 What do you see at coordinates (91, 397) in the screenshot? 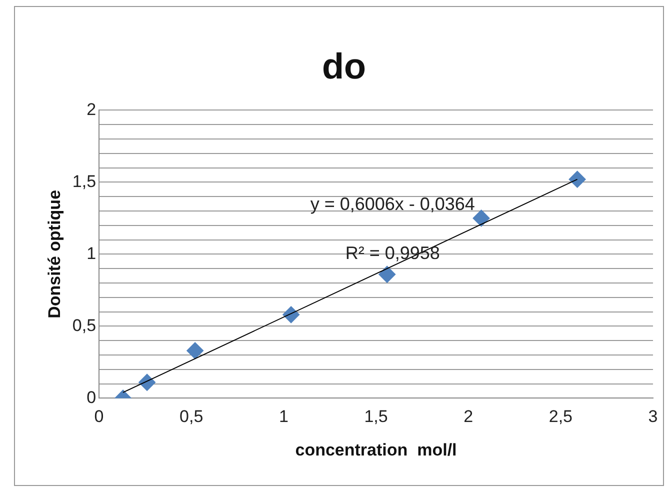
I see `y-tick-label: 0` at bounding box center [91, 397].